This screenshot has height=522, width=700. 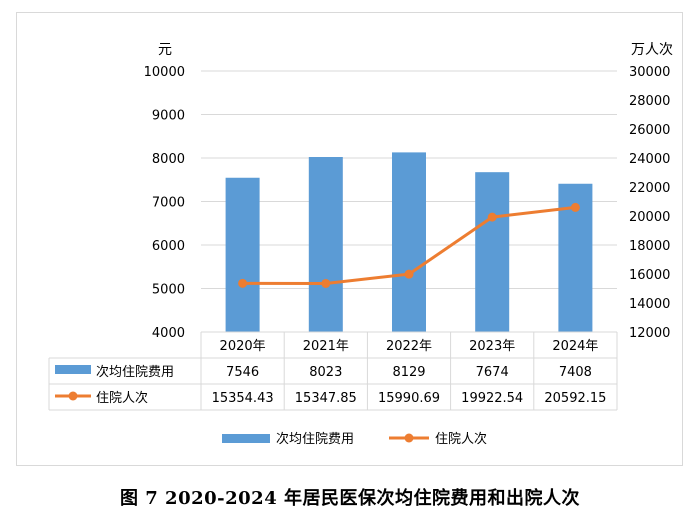 I want to click on data-label: 15990.69, so click(x=409, y=398).